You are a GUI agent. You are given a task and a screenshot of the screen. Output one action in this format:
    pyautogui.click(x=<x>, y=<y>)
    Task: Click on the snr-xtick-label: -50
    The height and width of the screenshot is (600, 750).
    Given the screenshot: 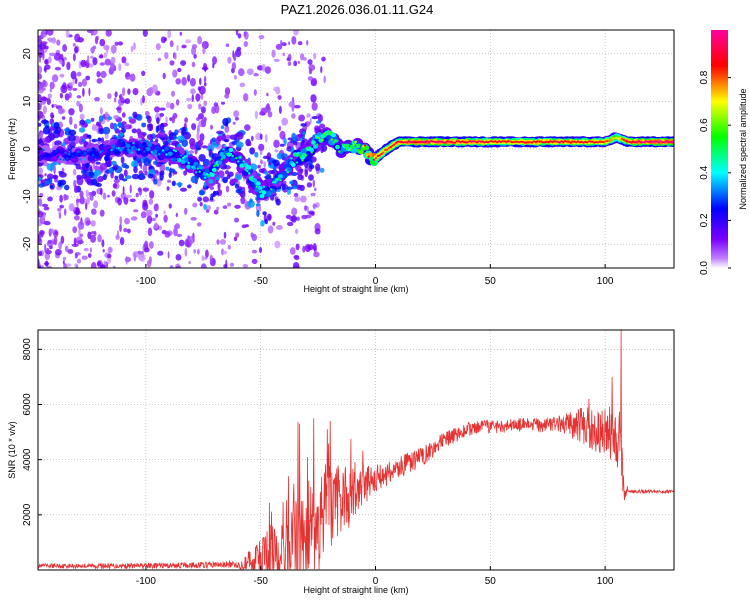 What is the action you would take?
    pyautogui.click(x=260, y=581)
    